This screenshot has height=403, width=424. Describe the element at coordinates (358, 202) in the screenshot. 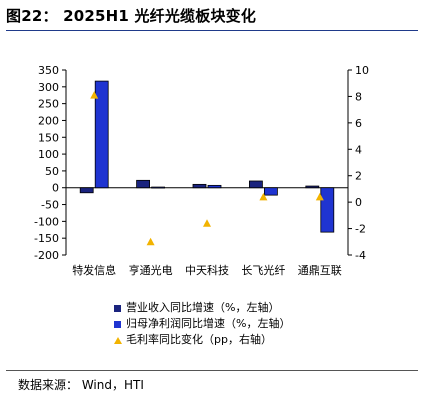

I see `right-axis-tick-label: 0` at that location.